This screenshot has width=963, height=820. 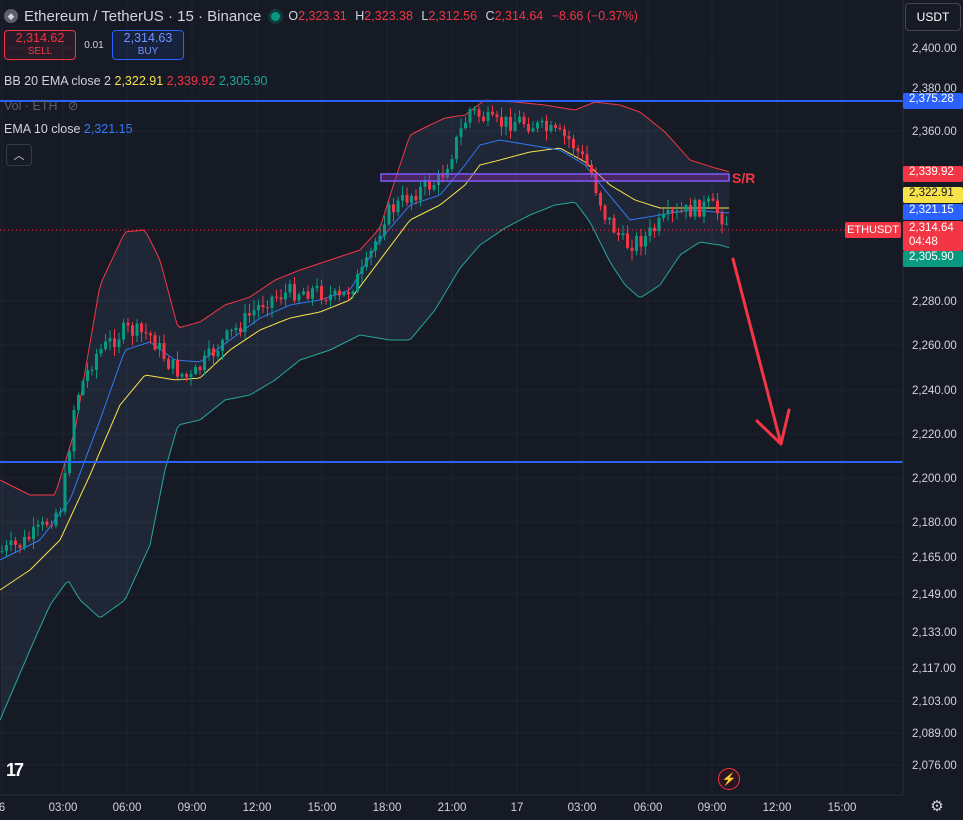 What do you see at coordinates (933, 195) in the screenshot?
I see `price-label-bb-basis: 2,322.91` at bounding box center [933, 195].